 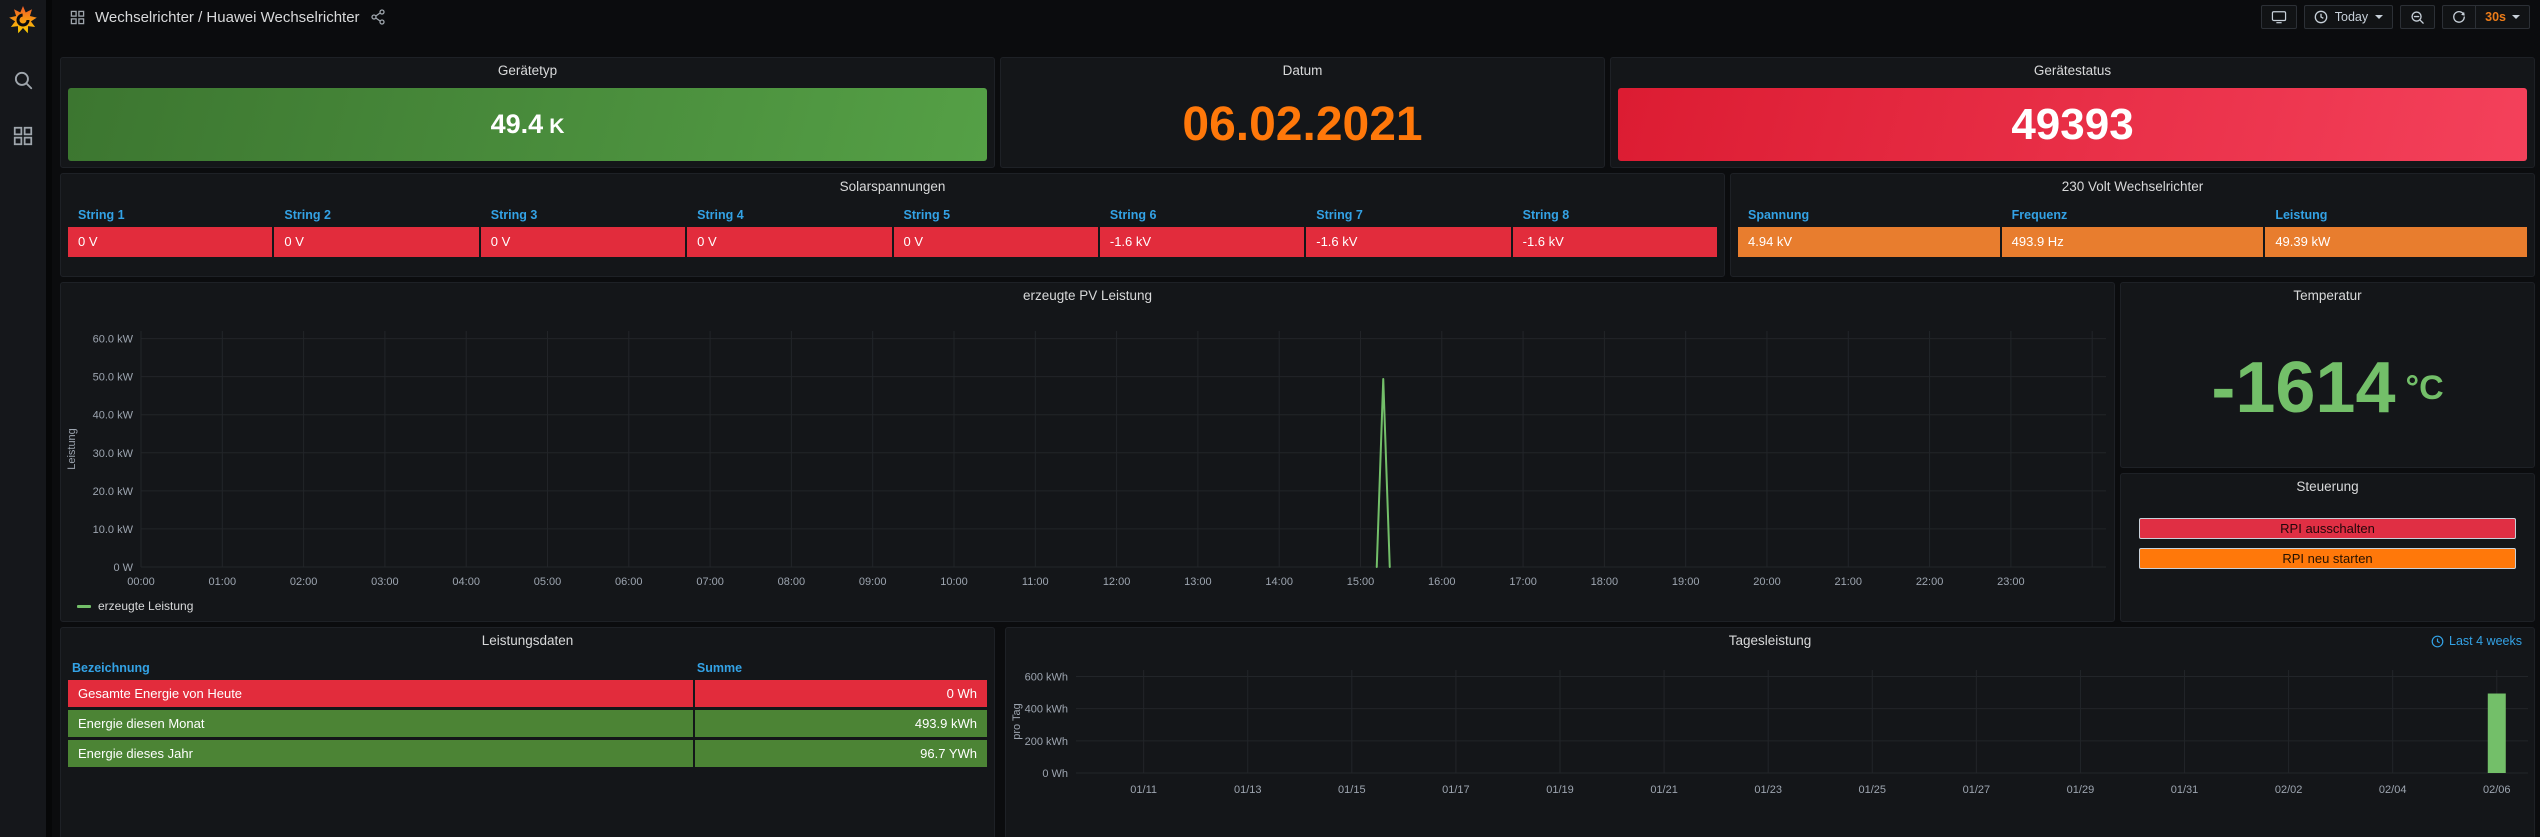 I want to click on svg-text: 01/23, so click(x=1768, y=790).